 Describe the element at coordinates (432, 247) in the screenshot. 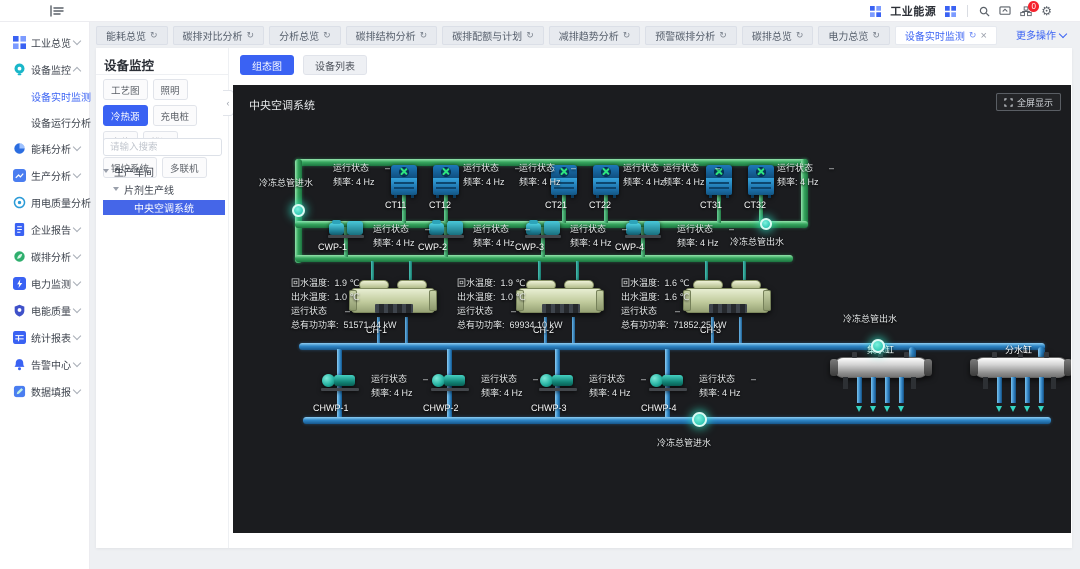

I see `equipment-label: CWP-2` at that location.